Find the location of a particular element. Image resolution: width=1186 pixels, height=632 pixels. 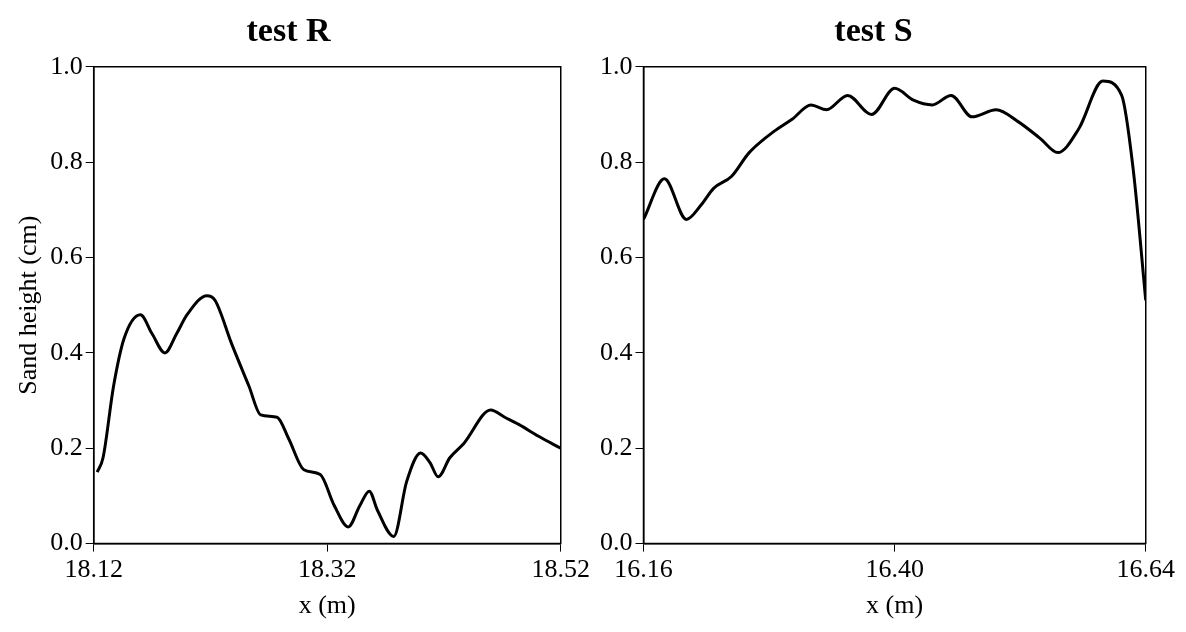

x-tick-label: 18.52 is located at coordinates (560, 569).